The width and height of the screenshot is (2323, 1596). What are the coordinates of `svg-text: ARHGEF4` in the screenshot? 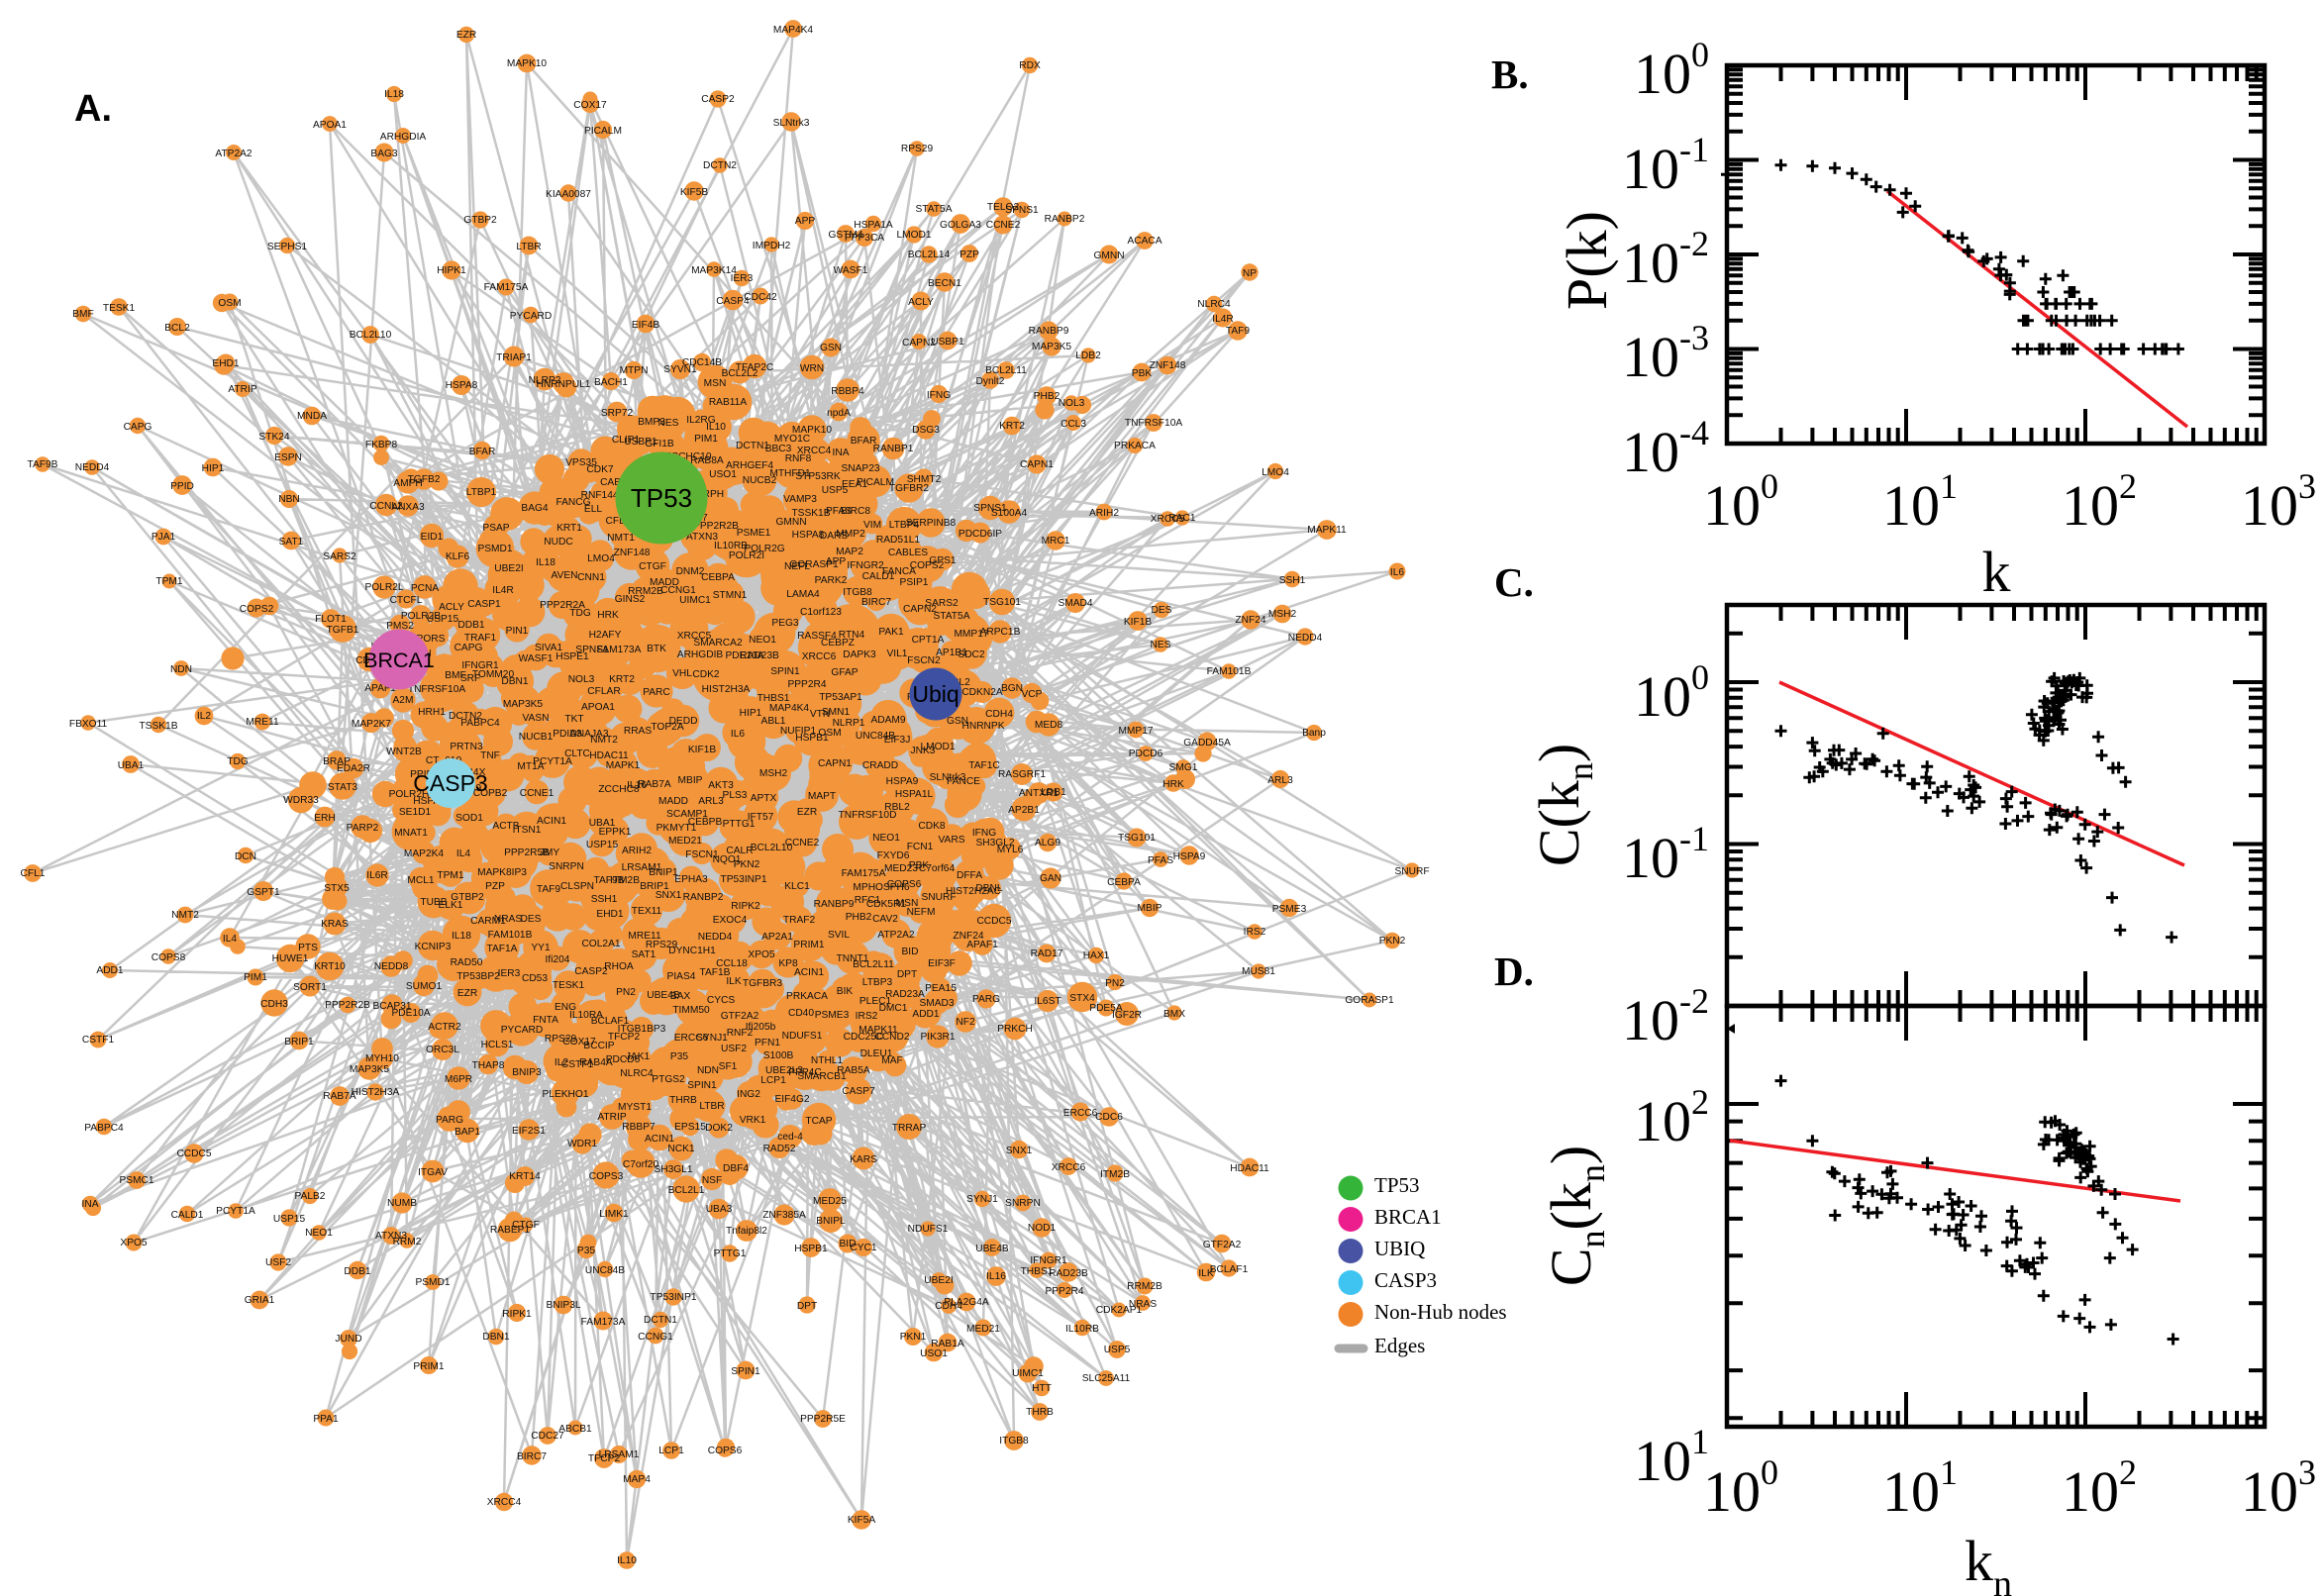 It's located at (749, 465).